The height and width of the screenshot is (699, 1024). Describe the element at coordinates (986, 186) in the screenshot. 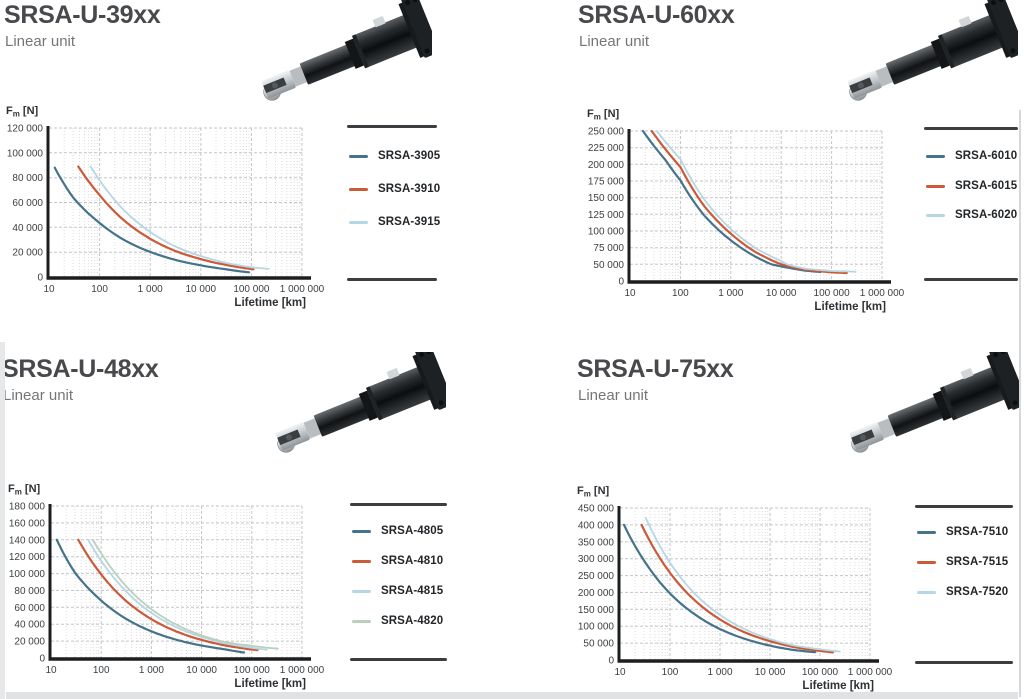

I see `legend-label: SRSA-6015` at that location.